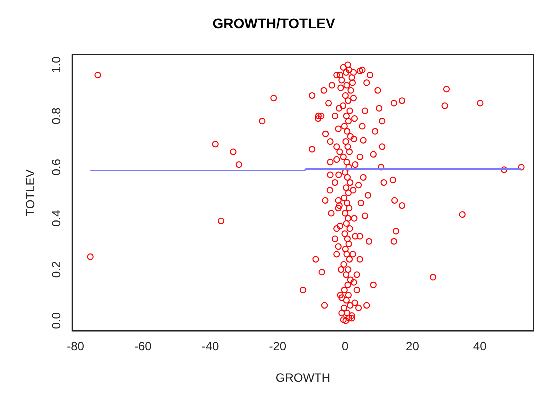 This screenshot has width=539, height=400. What do you see at coordinates (57, 167) in the screenshot?
I see `y-tick-label: 0.6` at bounding box center [57, 167].